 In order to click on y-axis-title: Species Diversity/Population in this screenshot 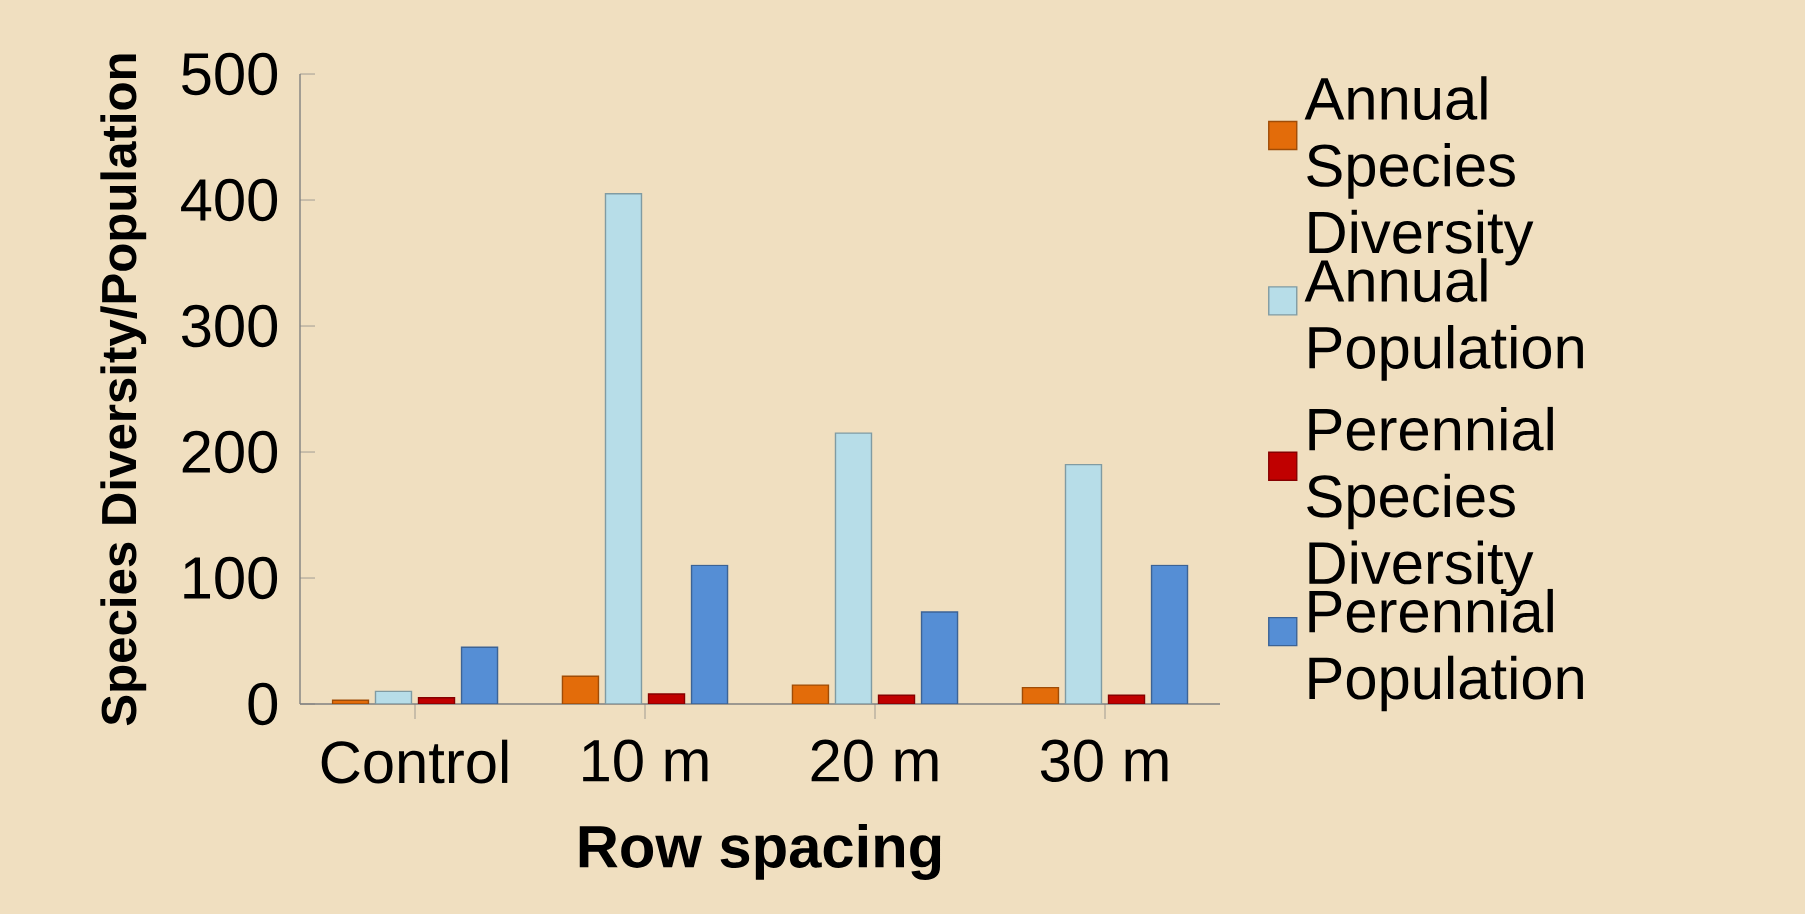, I will do `click(123, 390)`.